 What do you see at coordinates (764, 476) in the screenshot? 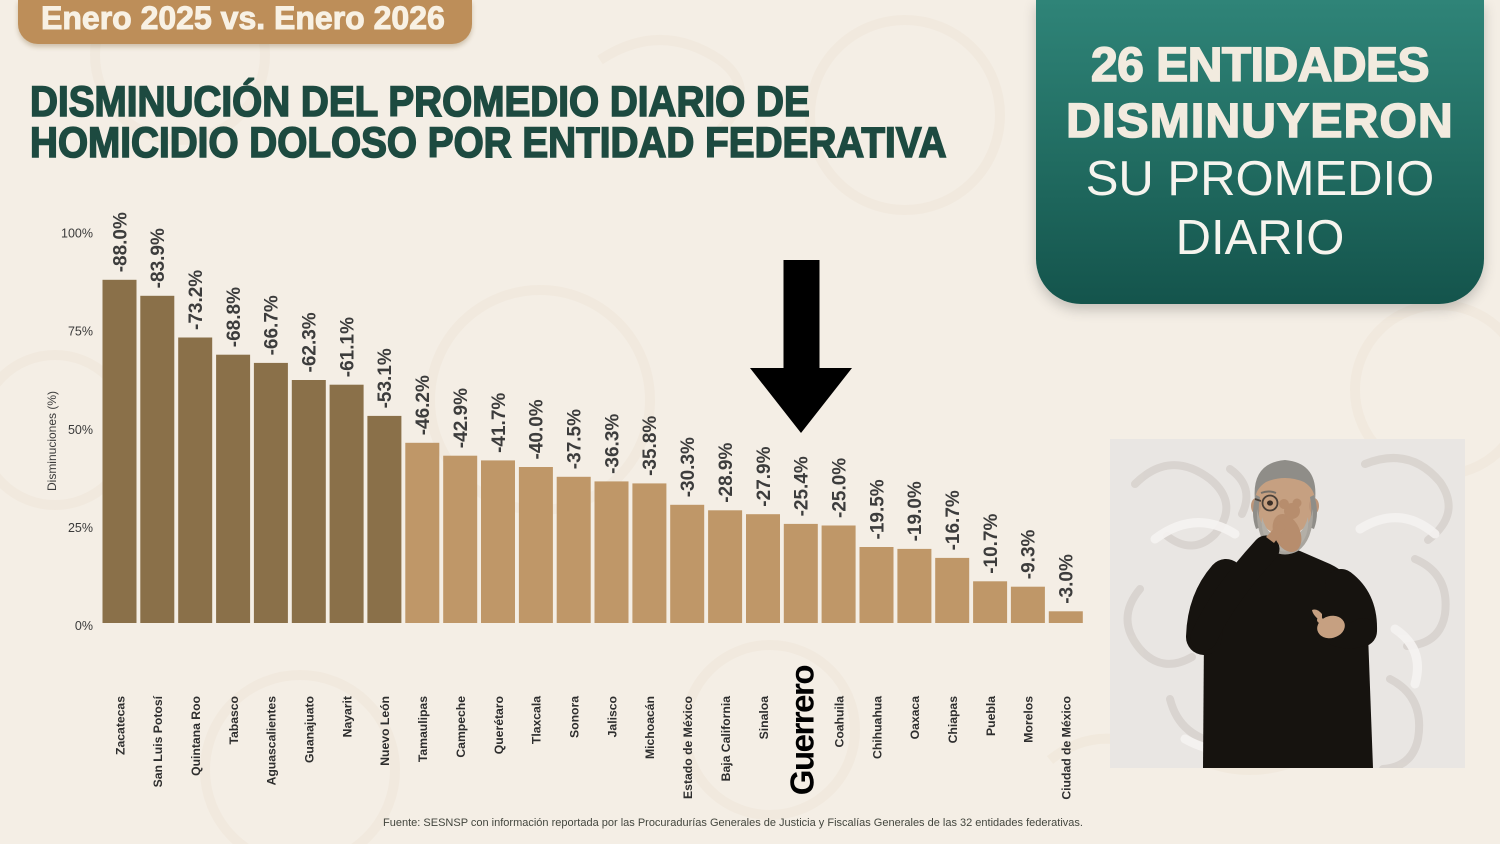
I see `svg-text: -27.9%` at bounding box center [764, 476].